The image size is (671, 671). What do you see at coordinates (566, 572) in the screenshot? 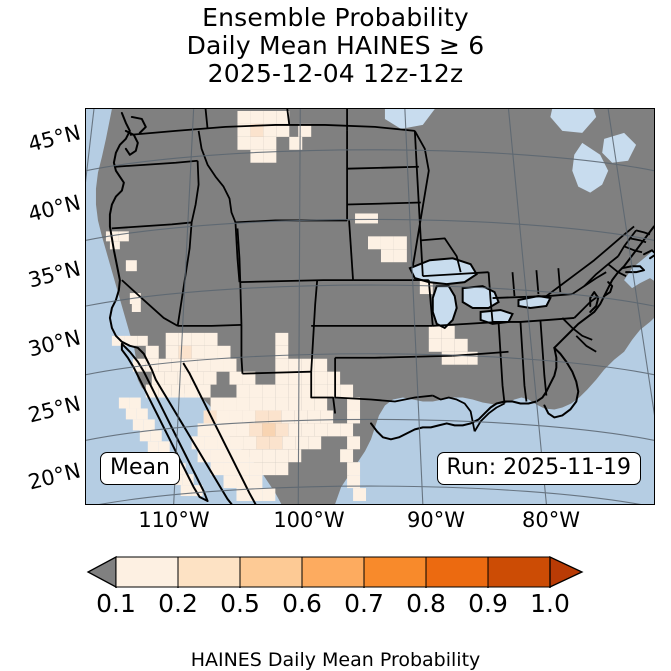
I see `colorbar-over-arrow` at bounding box center [566, 572].